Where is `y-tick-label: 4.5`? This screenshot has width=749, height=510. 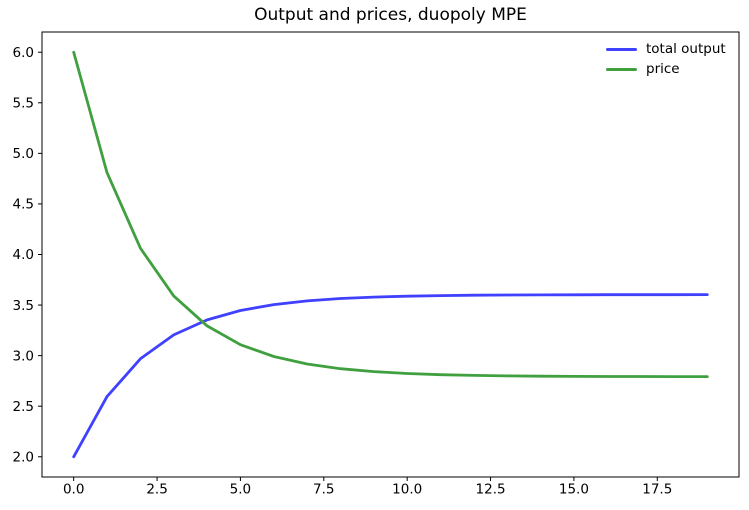
y-tick-label: 4.5 is located at coordinates (23, 205).